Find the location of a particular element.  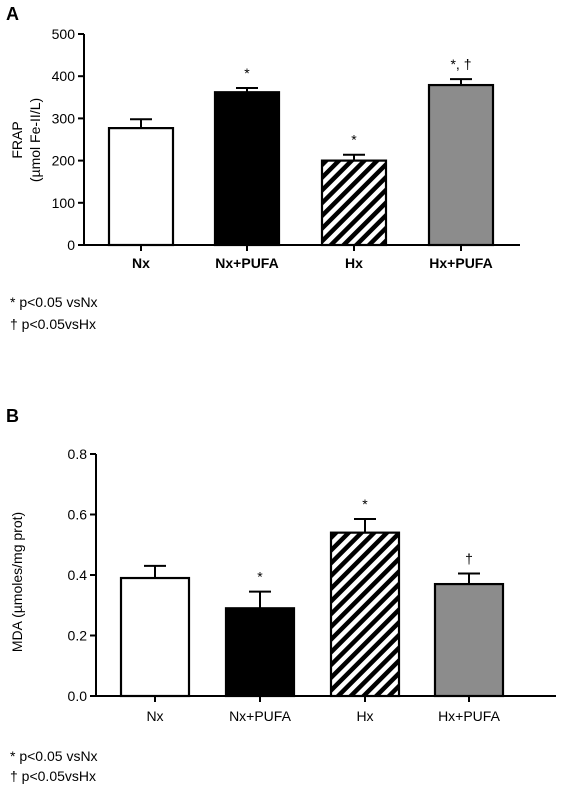

panel-b-y-tick-label: 0.8 is located at coordinates (78, 454).